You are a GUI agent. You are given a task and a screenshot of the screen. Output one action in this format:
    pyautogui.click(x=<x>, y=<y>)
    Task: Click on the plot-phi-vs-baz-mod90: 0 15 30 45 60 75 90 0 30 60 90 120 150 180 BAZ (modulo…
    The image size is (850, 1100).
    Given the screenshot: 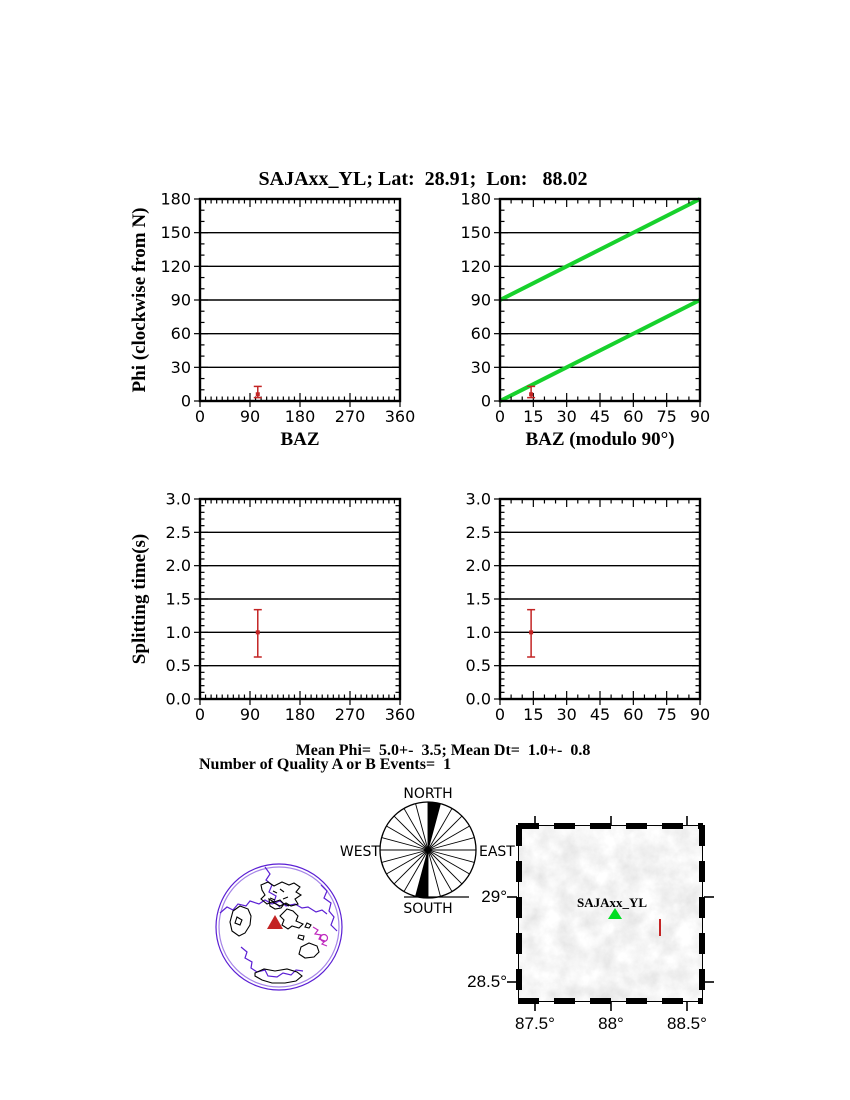 What is the action you would take?
    pyautogui.click(x=585, y=320)
    